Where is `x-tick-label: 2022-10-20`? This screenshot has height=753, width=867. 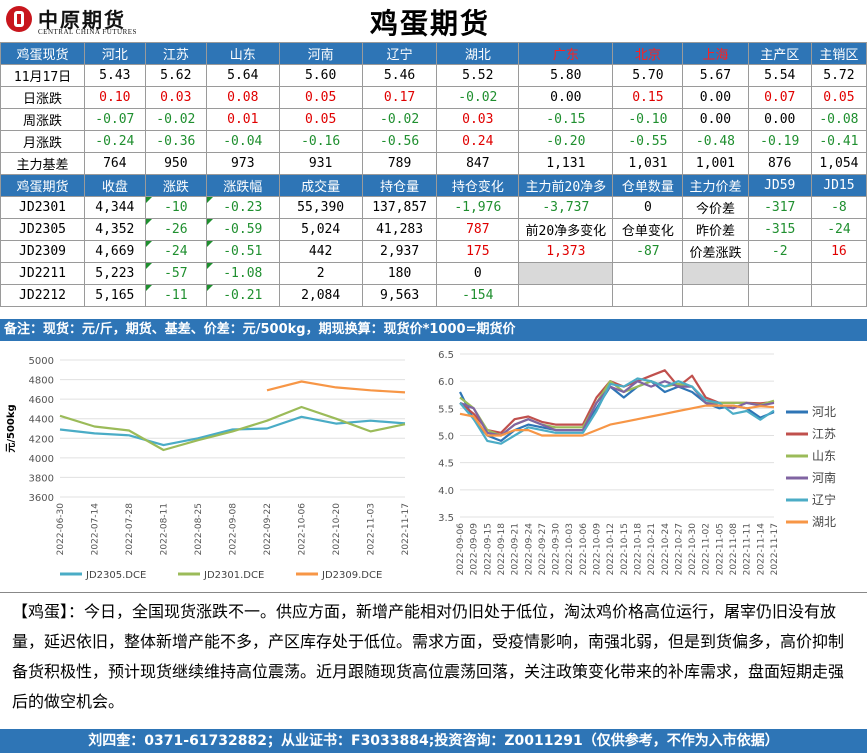
x-tick-label: 2022-10-20 is located at coordinates (337, 529).